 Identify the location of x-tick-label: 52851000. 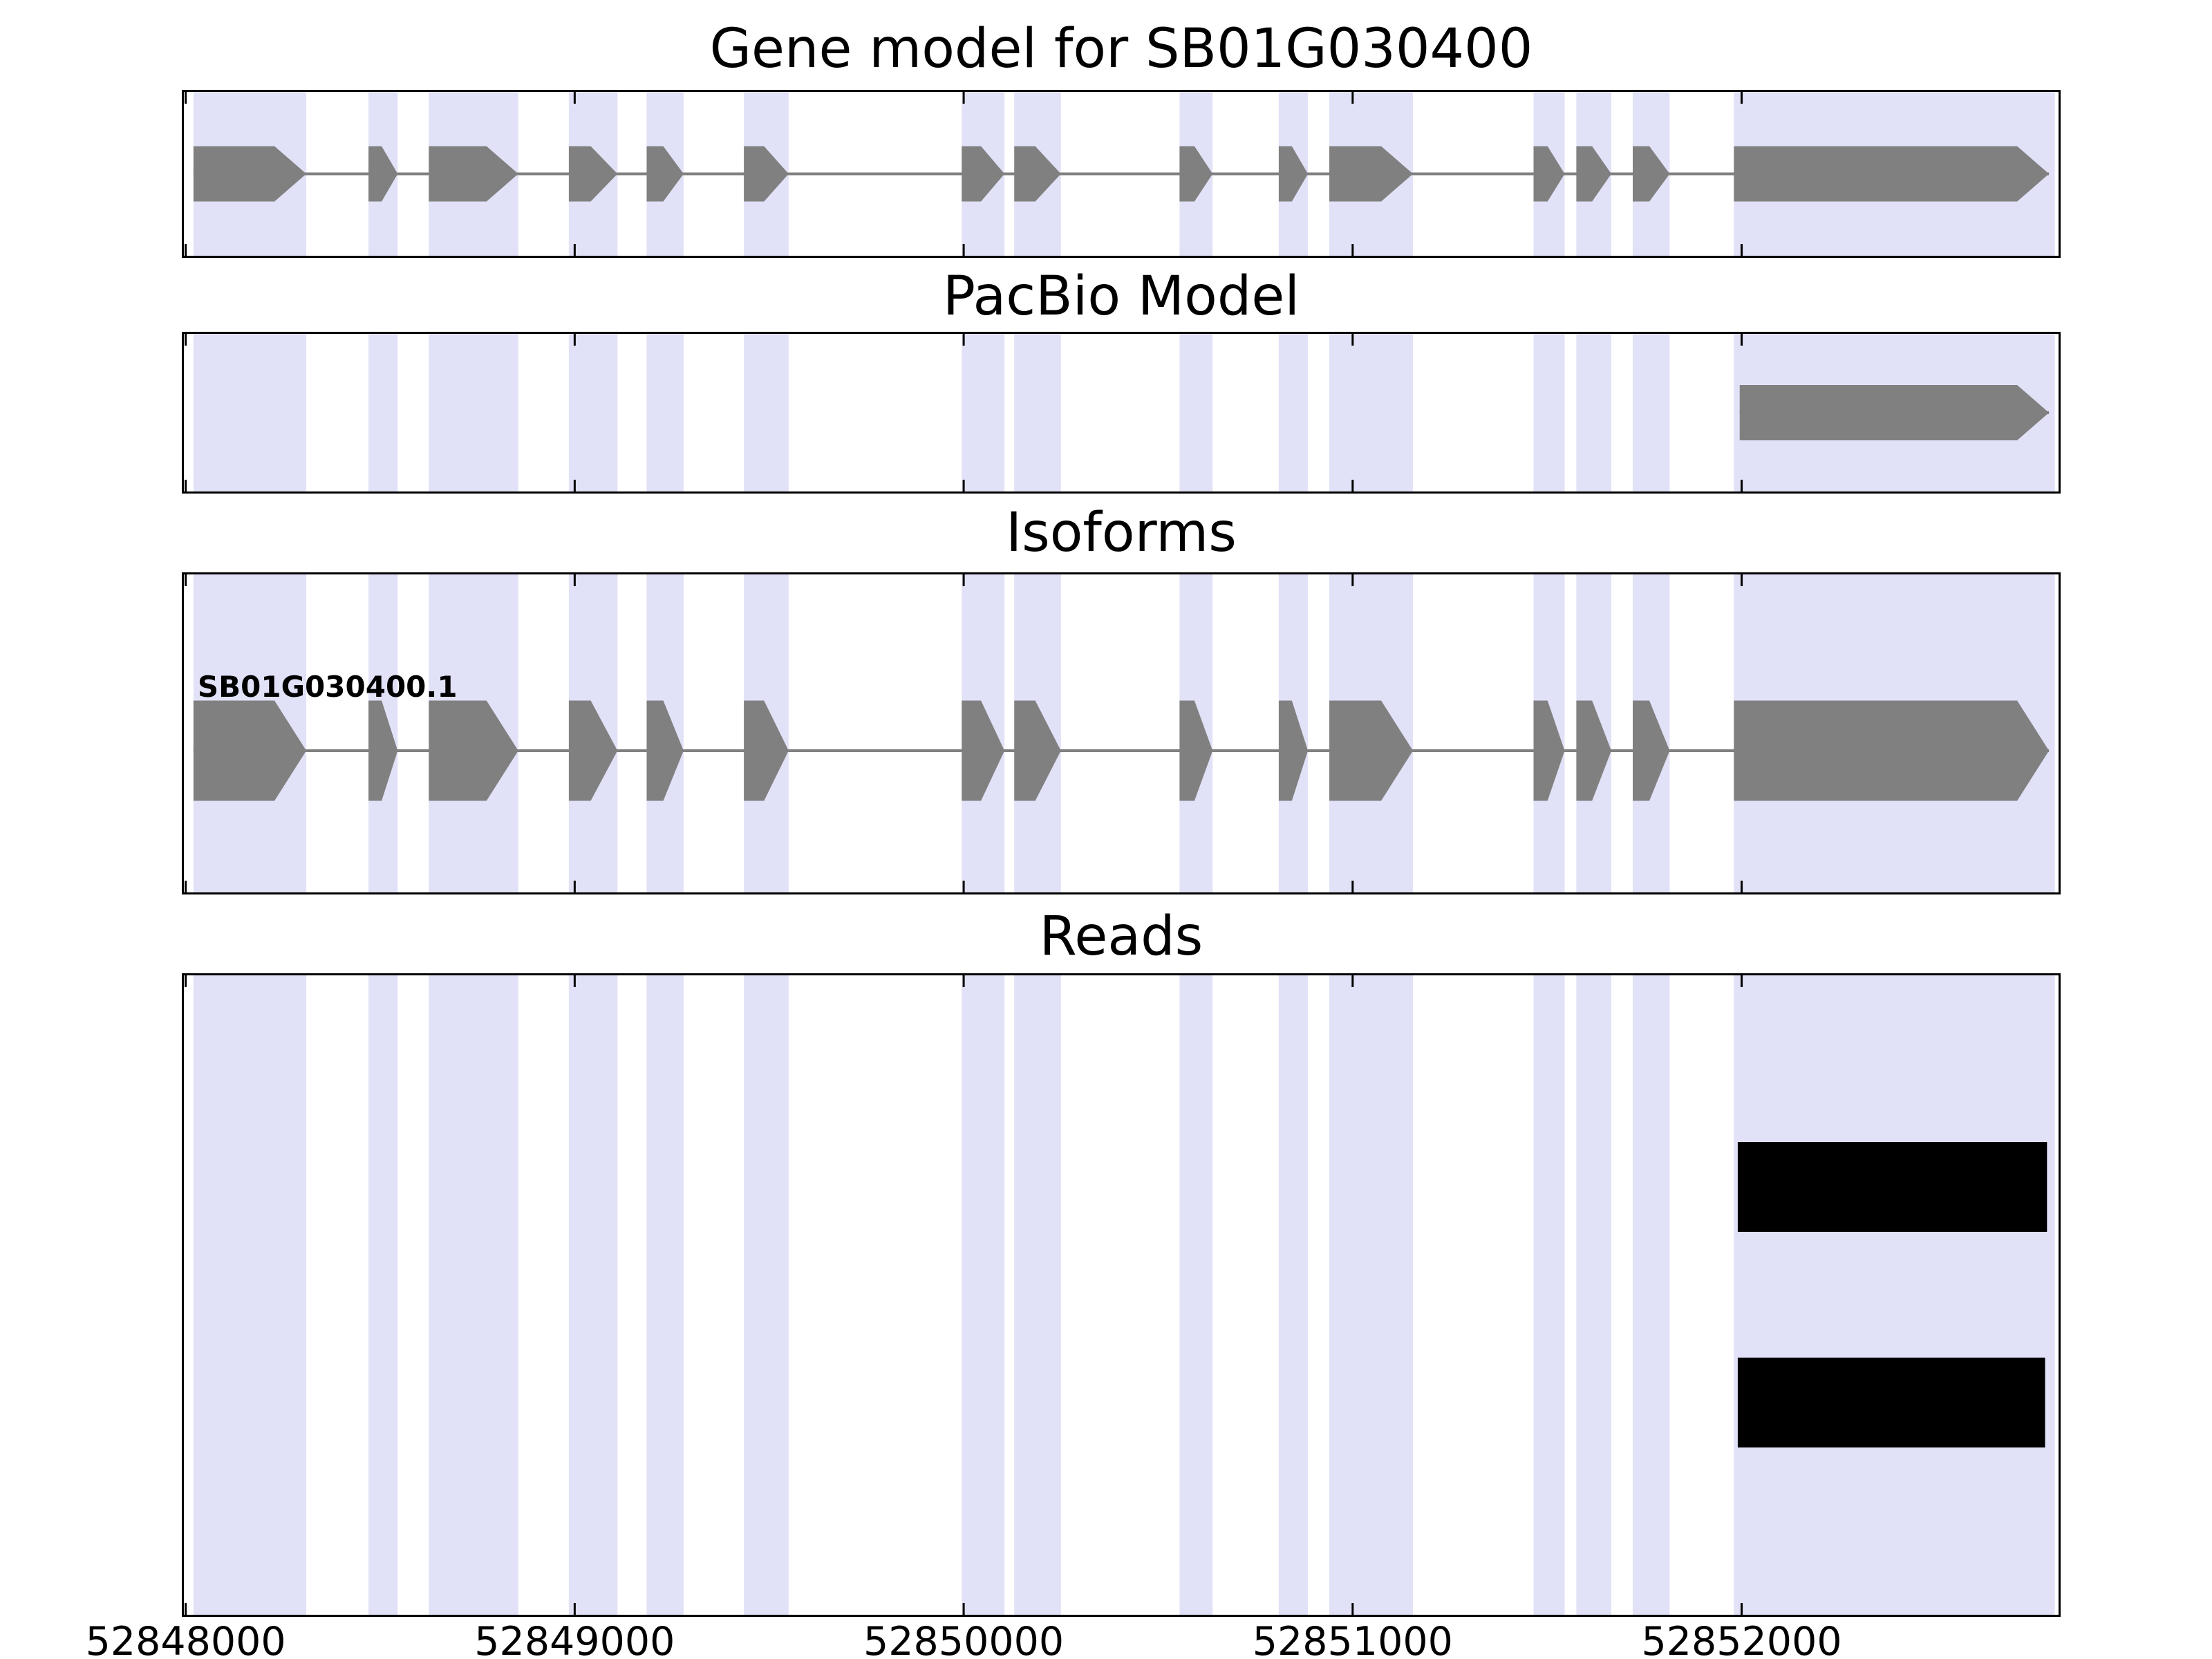
(1352, 1639).